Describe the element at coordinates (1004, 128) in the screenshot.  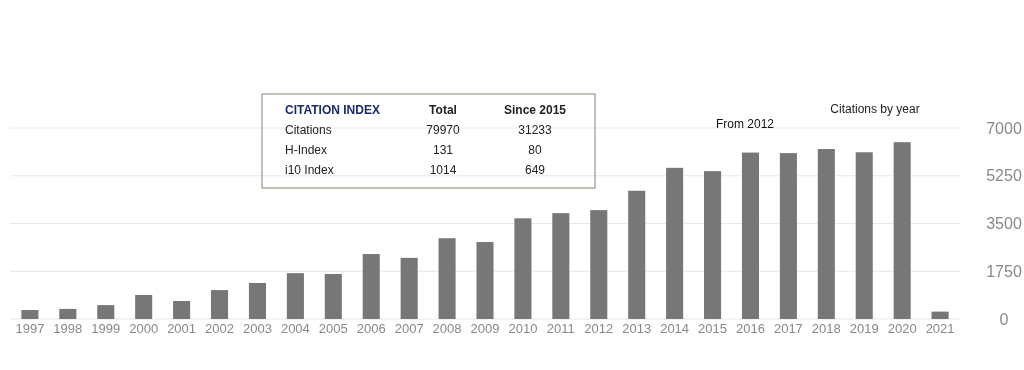
I see `y-tick-label: 7000` at that location.